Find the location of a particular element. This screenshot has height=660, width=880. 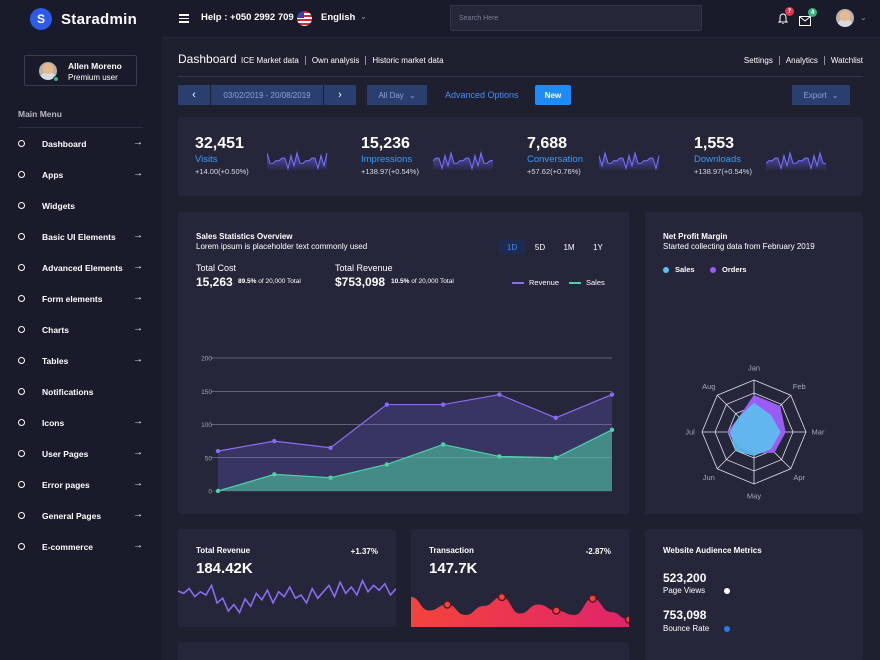

series-area-sales is located at coordinates (415, 460).